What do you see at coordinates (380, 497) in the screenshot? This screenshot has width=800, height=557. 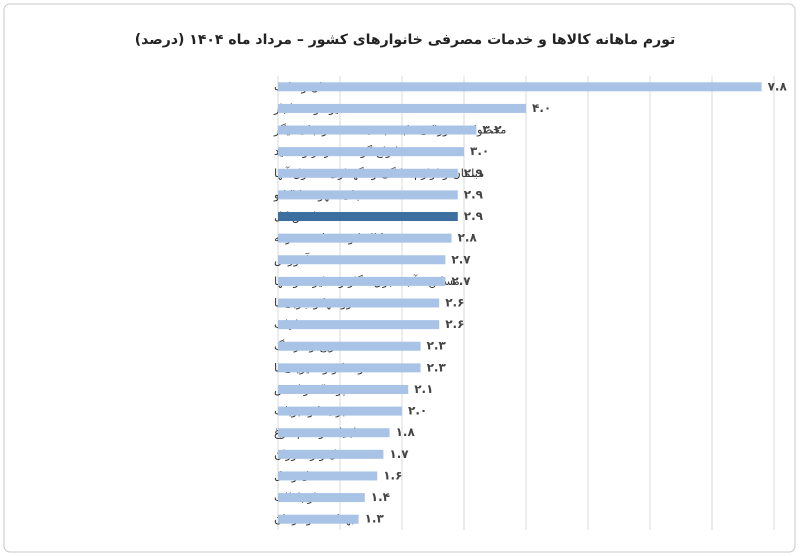 I see `value-label: ۱.۴` at bounding box center [380, 497].